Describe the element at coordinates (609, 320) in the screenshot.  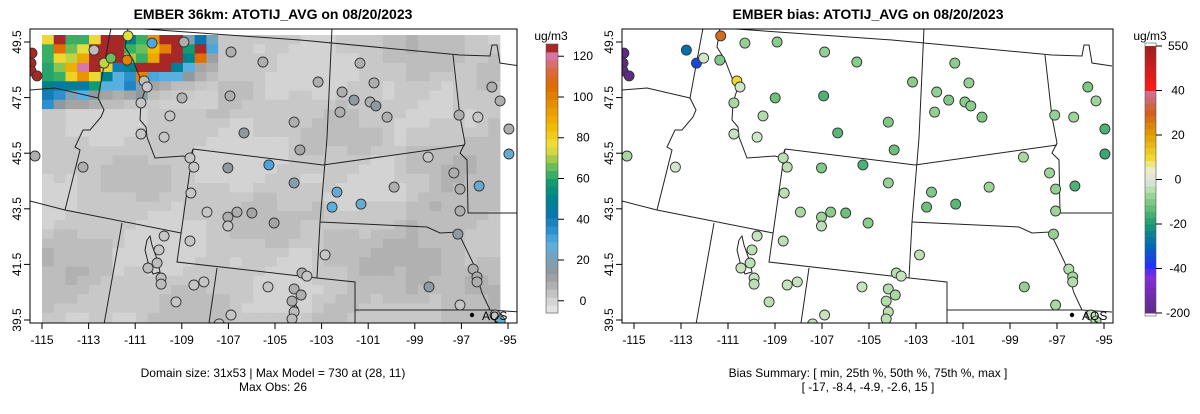
I see `y-tick-label: 39.5` at that location.